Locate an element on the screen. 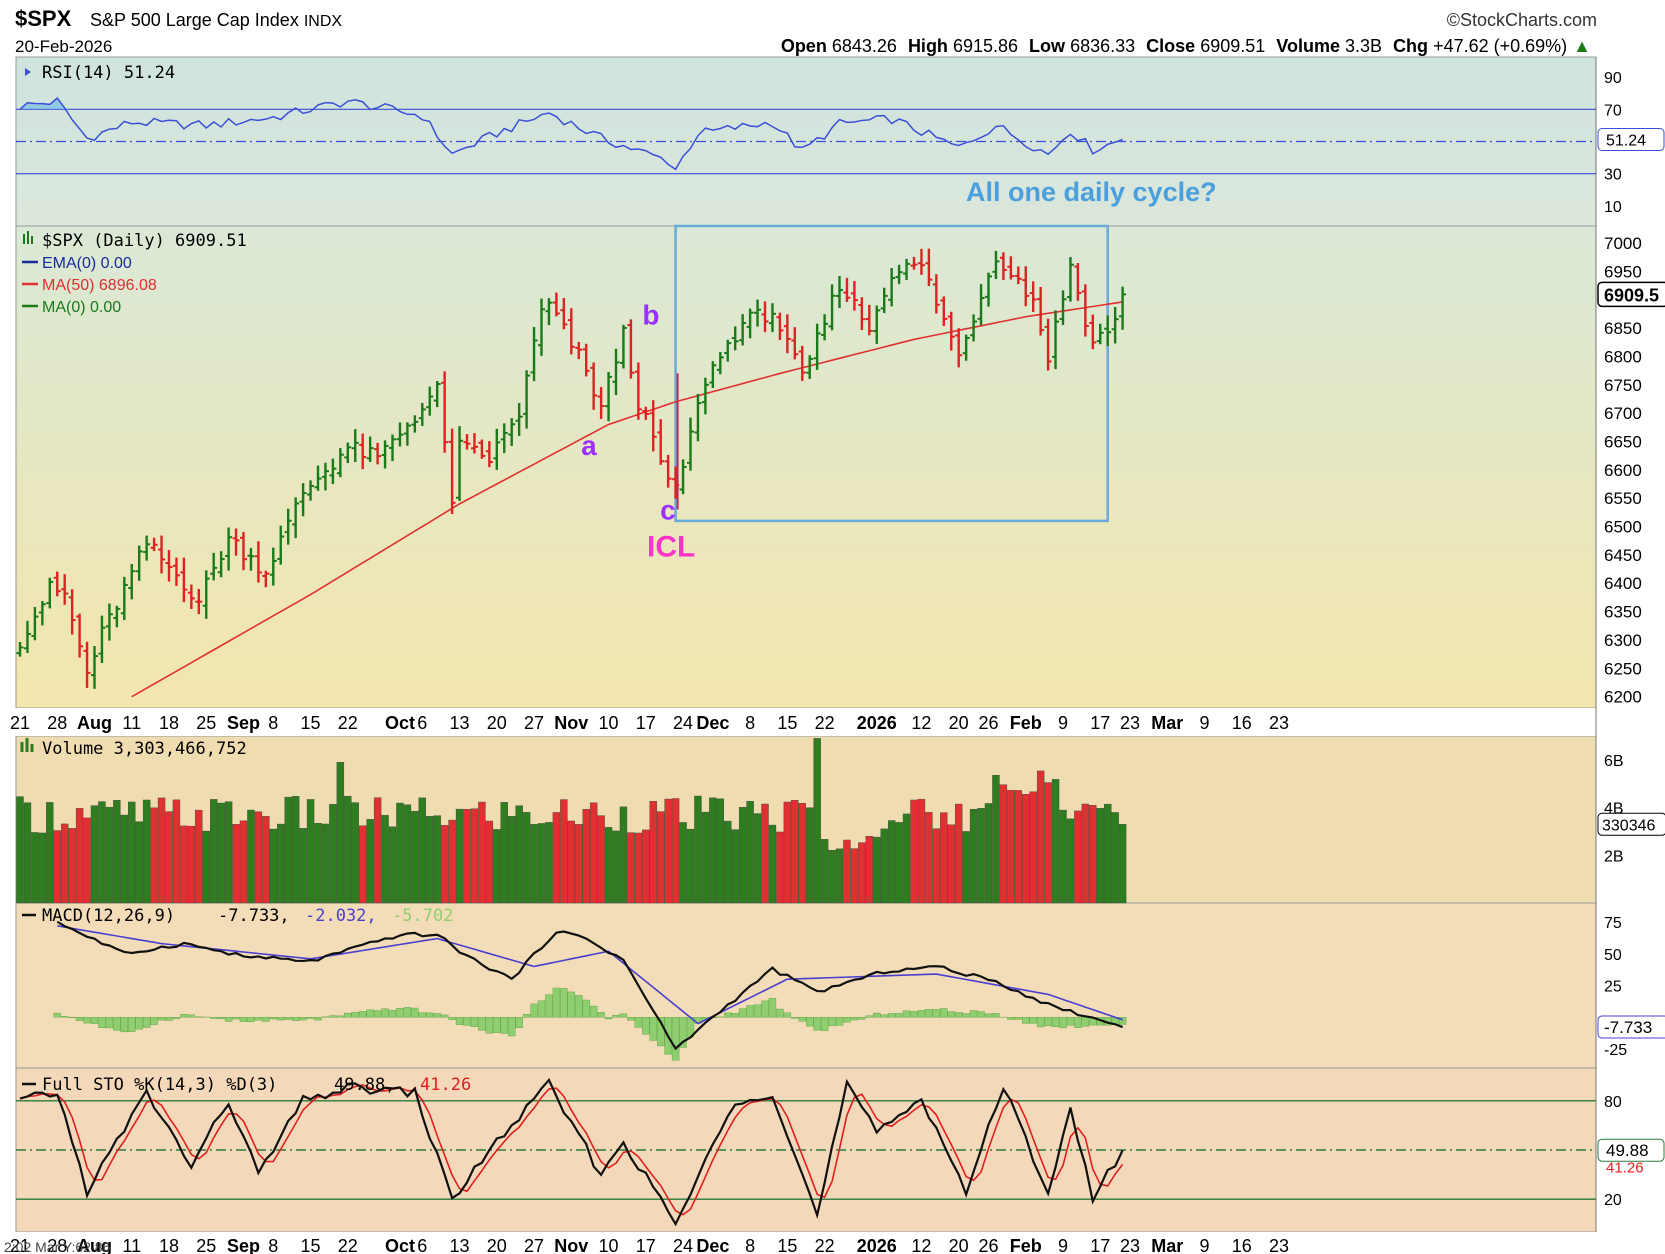 The height and width of the screenshot is (1254, 1665). x-axis-label-bottom: 15 is located at coordinates (787, 1245).